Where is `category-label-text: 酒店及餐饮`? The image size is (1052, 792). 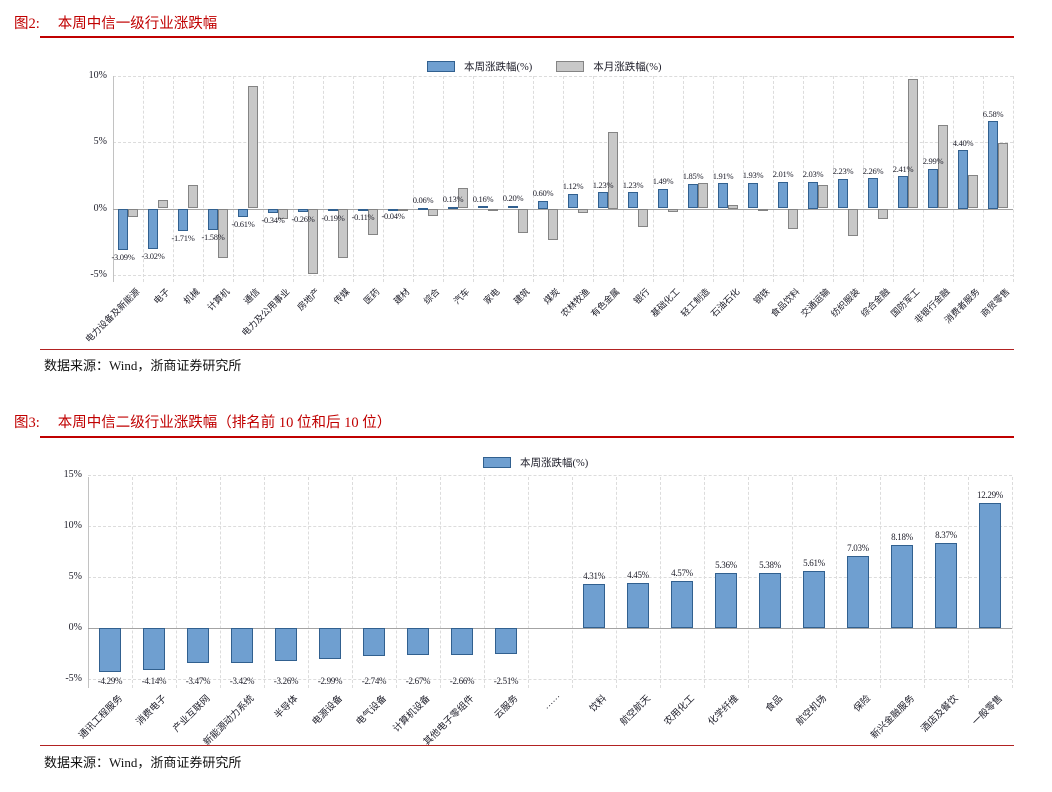
category-label-text: 酒店及餐饮 is located at coordinates (940, 714).